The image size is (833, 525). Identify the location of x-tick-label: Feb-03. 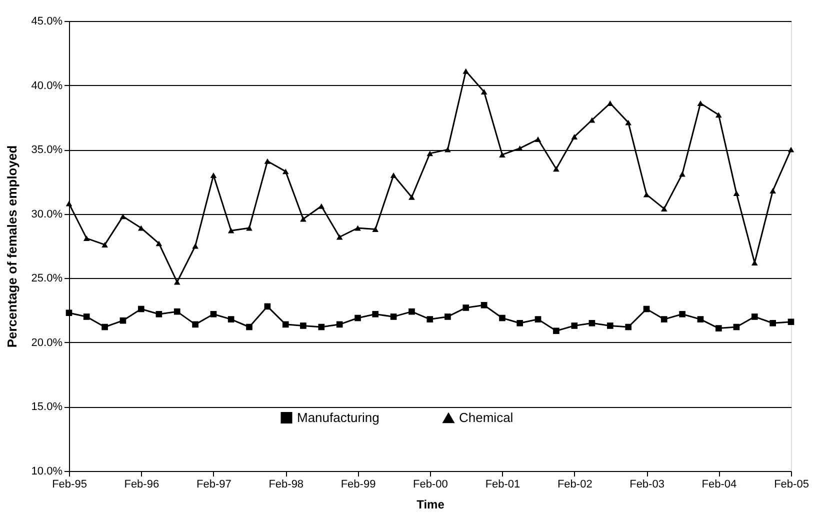
(647, 484).